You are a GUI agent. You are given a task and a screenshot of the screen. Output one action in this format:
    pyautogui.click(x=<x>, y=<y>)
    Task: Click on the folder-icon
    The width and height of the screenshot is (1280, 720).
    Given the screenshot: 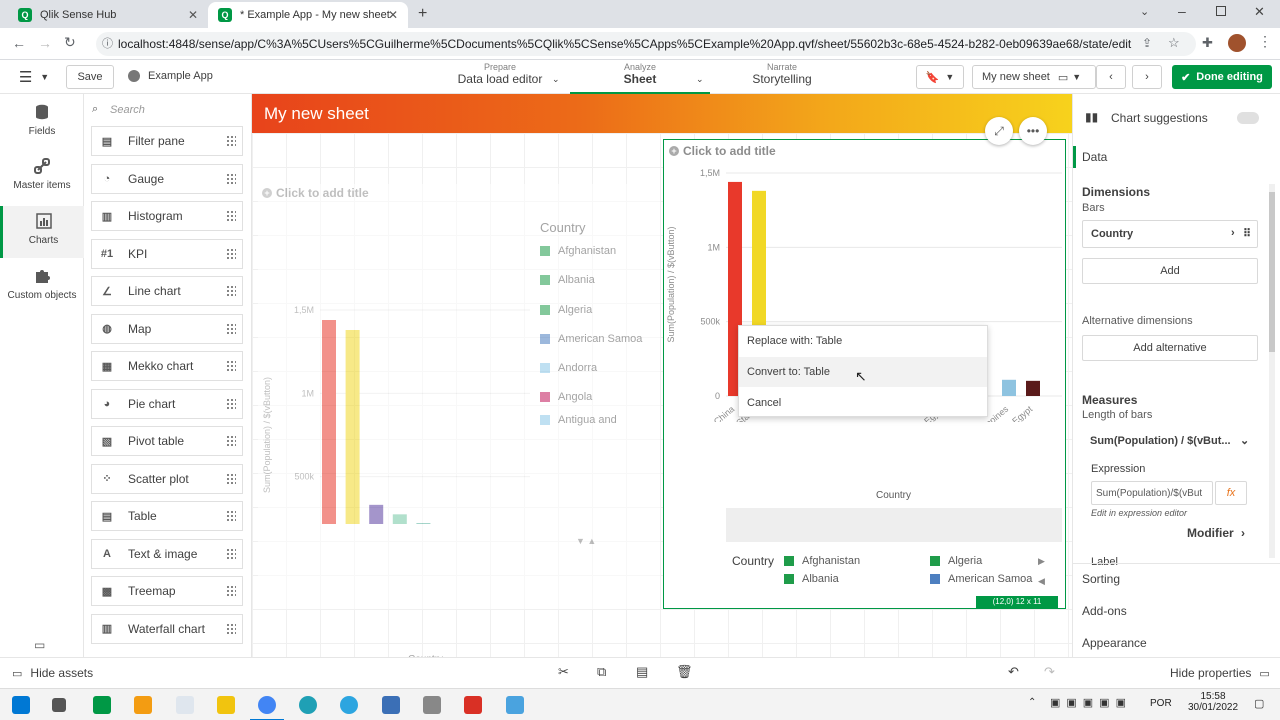 What is the action you would take?
    pyautogui.click(x=226, y=705)
    